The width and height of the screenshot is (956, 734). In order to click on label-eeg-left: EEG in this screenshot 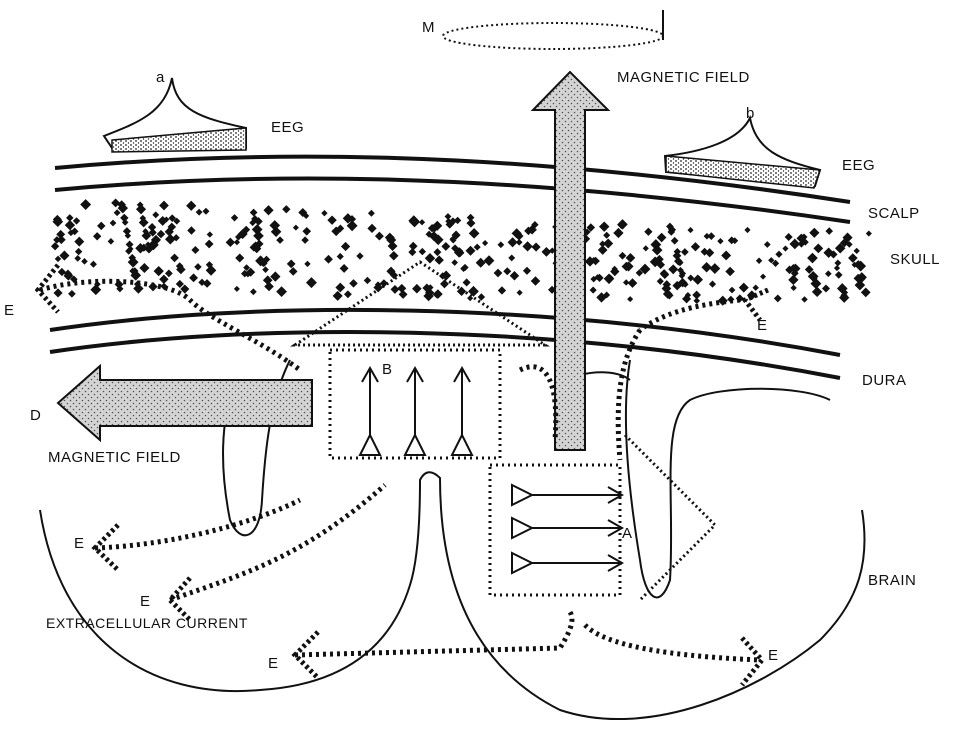, I will do `click(287, 127)`.